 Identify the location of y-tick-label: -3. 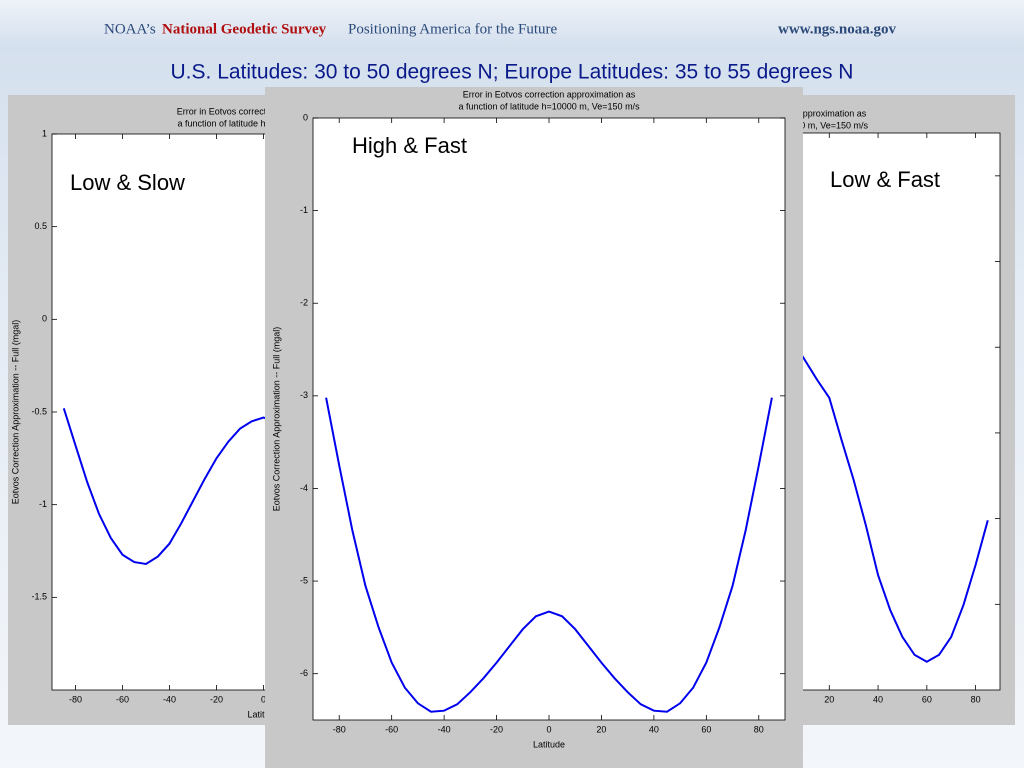
(304, 395).